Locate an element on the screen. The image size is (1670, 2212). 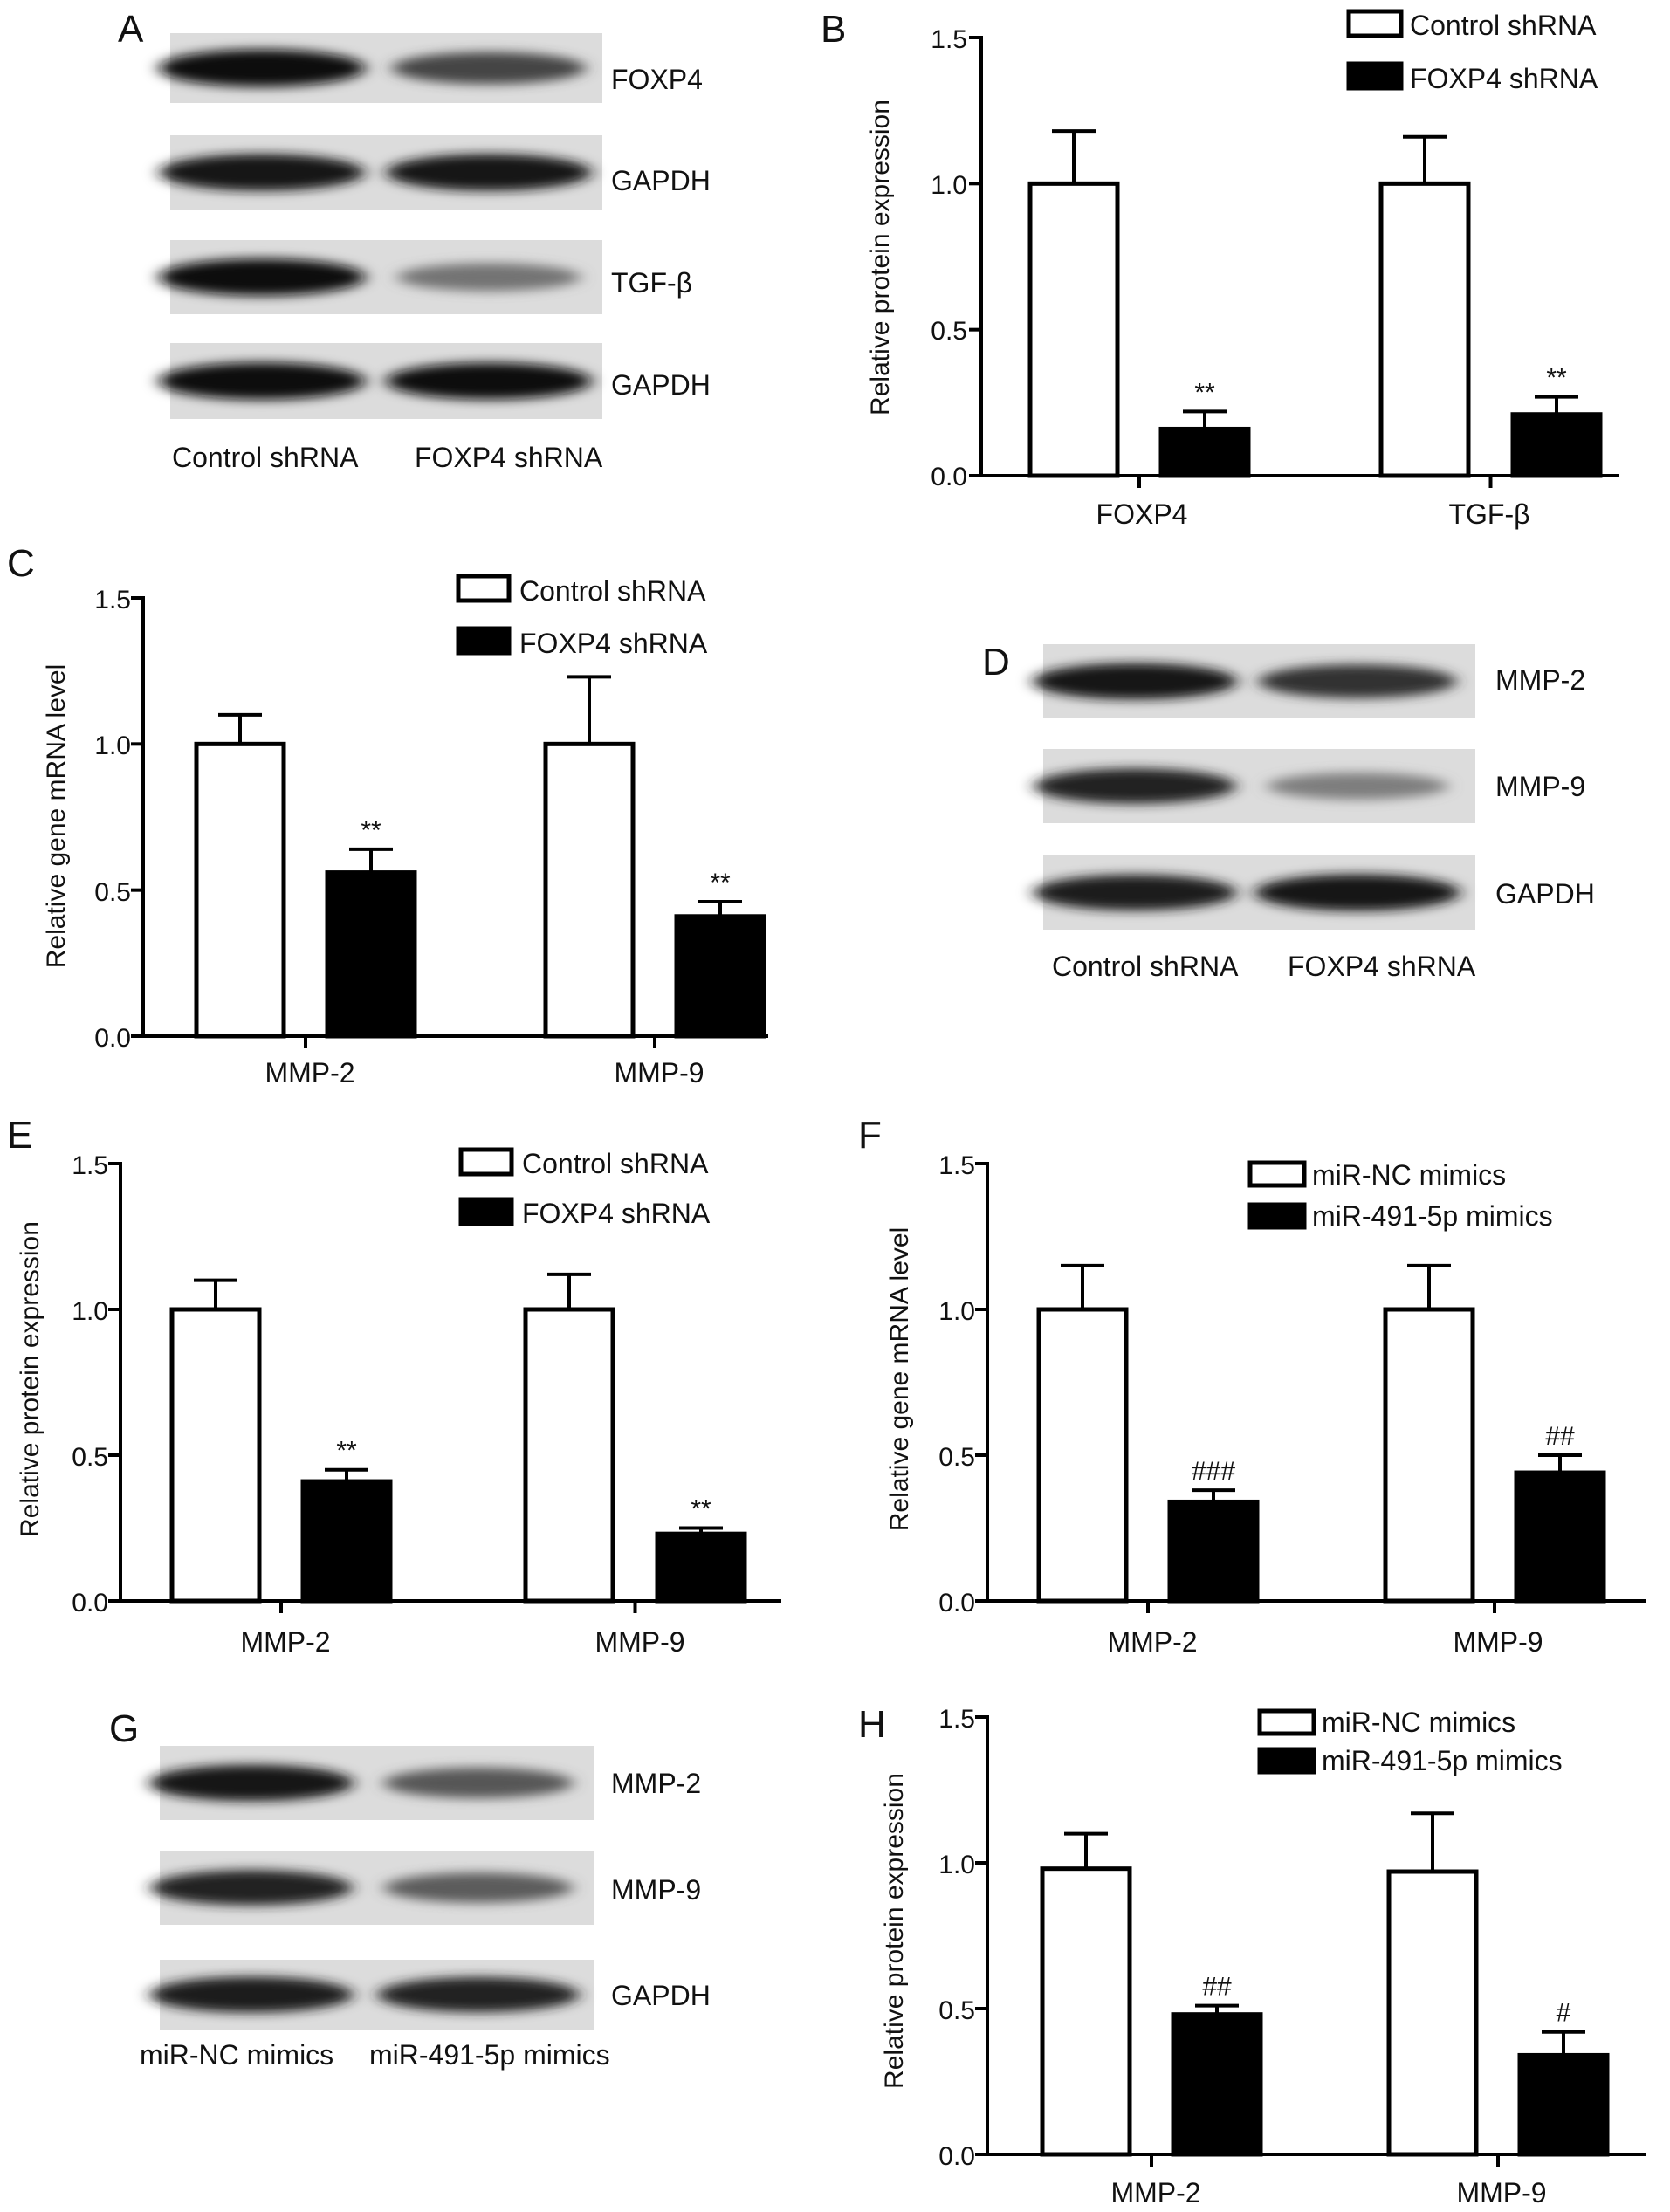
chart-e: ** ** is located at coordinates (444, 1387).